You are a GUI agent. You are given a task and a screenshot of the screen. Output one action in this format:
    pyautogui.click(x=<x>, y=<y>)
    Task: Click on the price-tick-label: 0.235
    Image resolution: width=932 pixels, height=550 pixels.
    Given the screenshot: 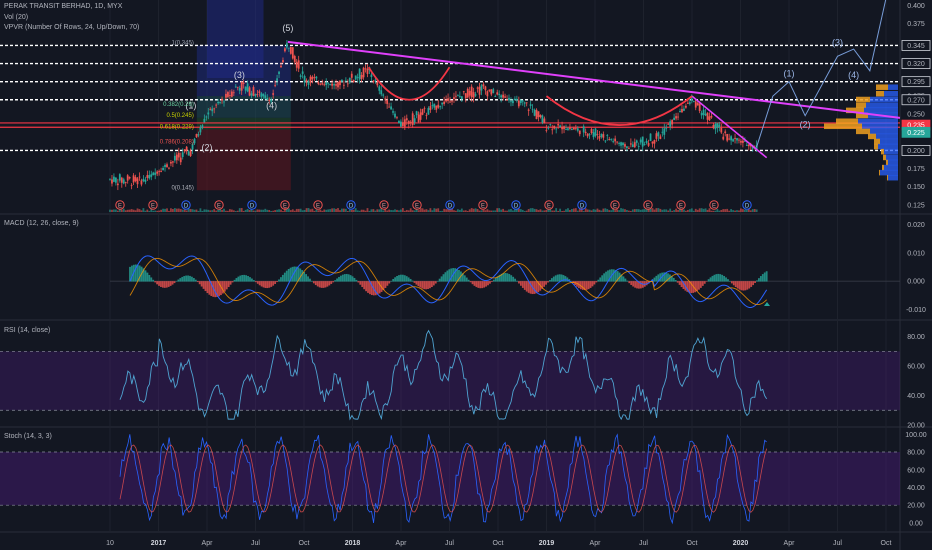 What is the action you would take?
    pyautogui.click(x=916, y=126)
    